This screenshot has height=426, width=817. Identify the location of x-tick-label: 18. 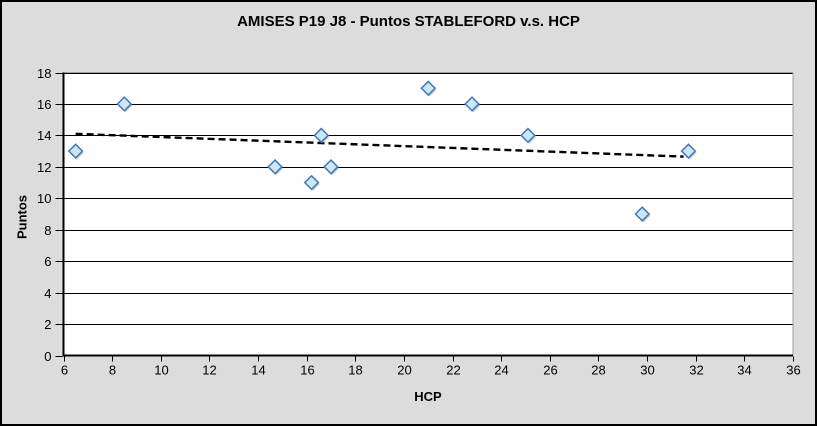
(355, 370).